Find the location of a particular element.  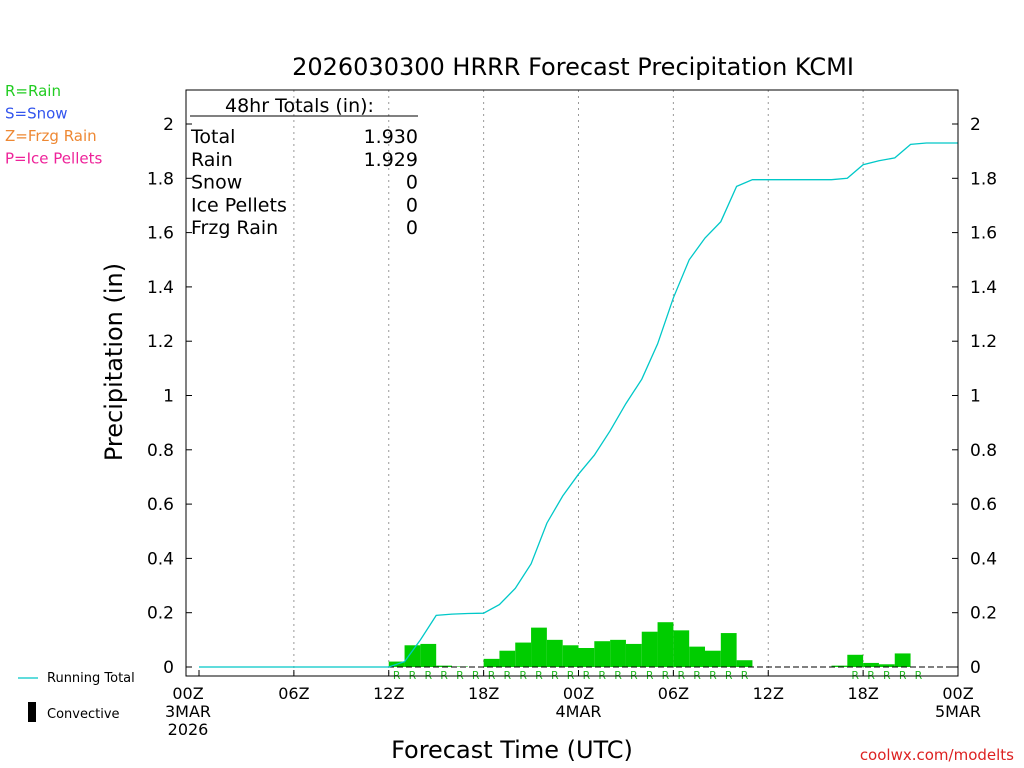

x-tick-label: 5MAR is located at coordinates (958, 711).